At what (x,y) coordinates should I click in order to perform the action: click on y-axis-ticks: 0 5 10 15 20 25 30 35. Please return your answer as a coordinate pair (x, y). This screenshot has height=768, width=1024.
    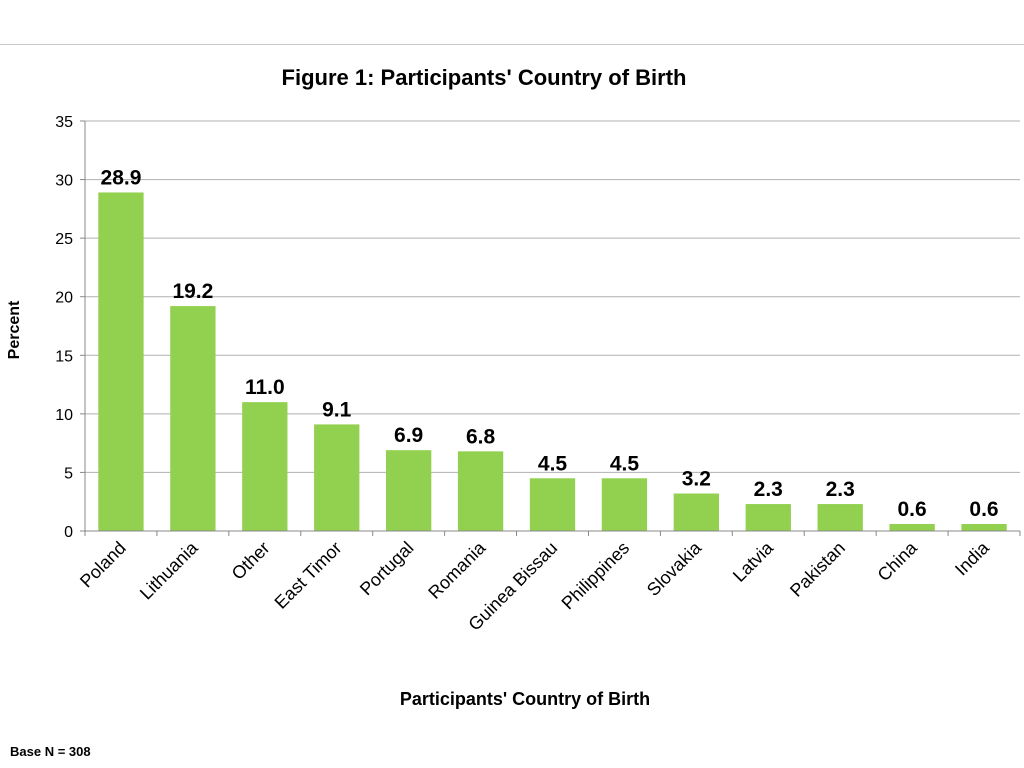
    Looking at the image, I should click on (70, 327).